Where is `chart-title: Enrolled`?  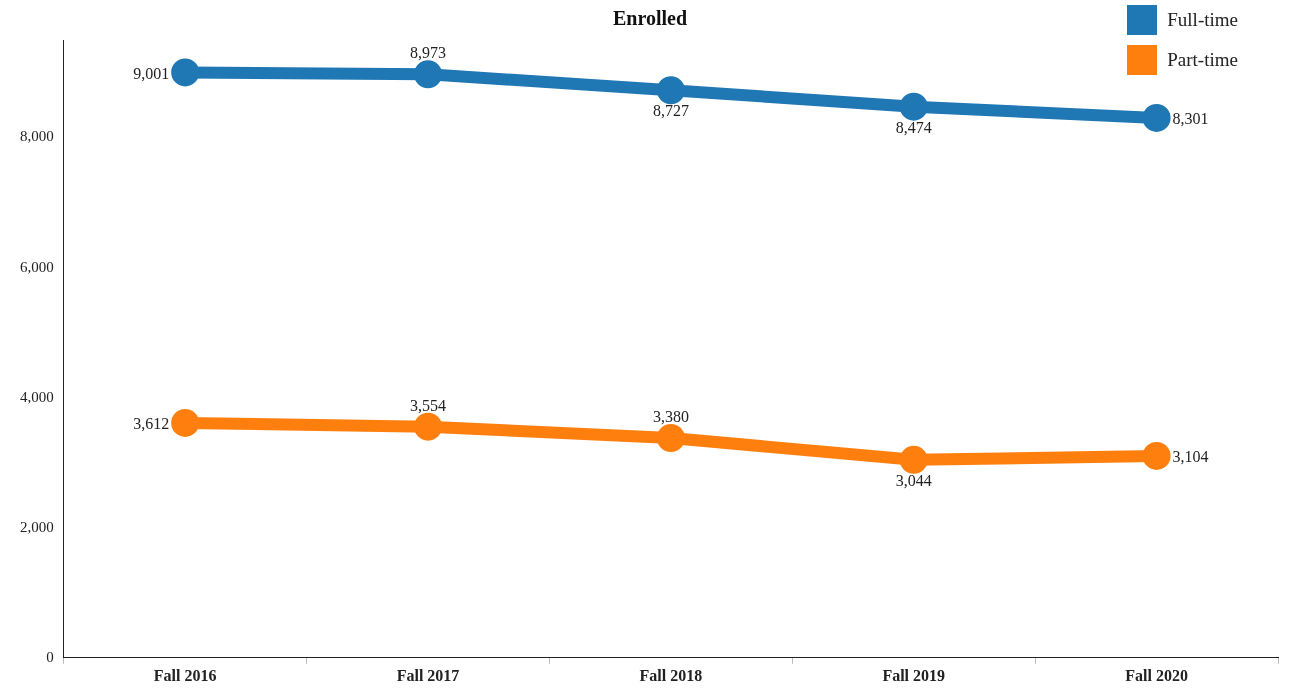
chart-title: Enrolled is located at coordinates (650, 18).